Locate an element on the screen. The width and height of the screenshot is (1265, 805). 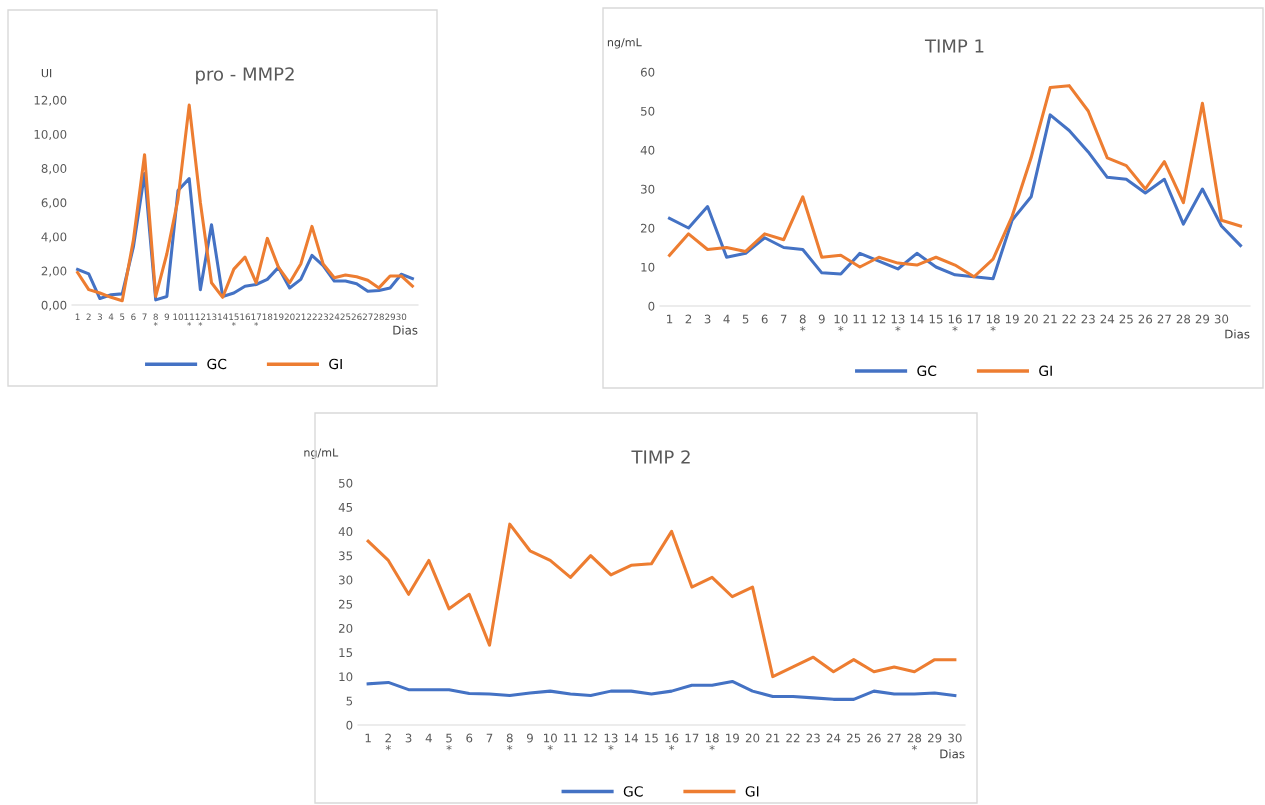
x-tick-label: 1 is located at coordinates (670, 319).